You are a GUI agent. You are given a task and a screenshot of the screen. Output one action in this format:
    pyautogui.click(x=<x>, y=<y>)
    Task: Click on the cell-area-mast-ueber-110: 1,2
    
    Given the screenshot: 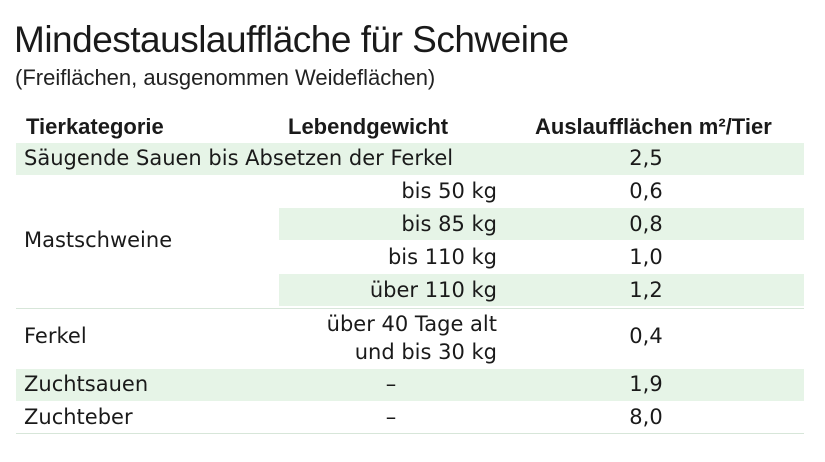 What is the action you would take?
    pyautogui.click(x=646, y=290)
    